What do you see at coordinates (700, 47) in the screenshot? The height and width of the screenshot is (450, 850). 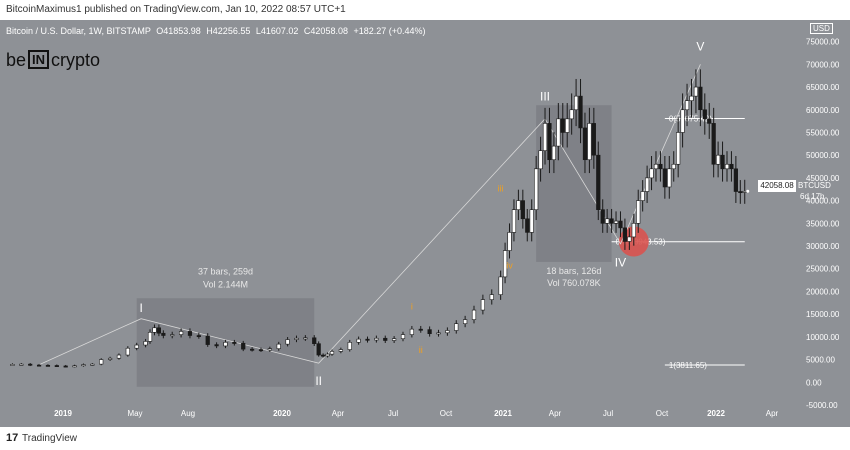 I see `wave-label-V: V` at bounding box center [700, 47].